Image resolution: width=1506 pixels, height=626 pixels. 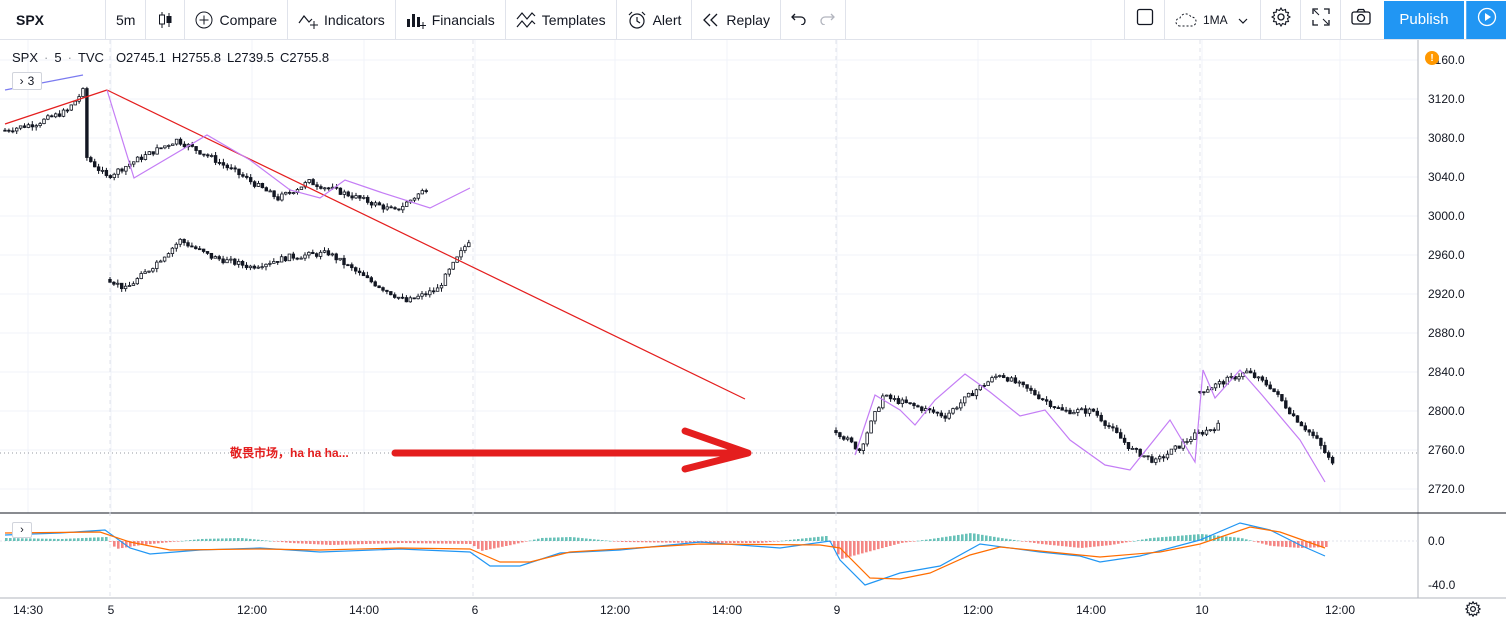 What do you see at coordinates (1360, 20) in the screenshot?
I see `snapshot-button` at bounding box center [1360, 20].